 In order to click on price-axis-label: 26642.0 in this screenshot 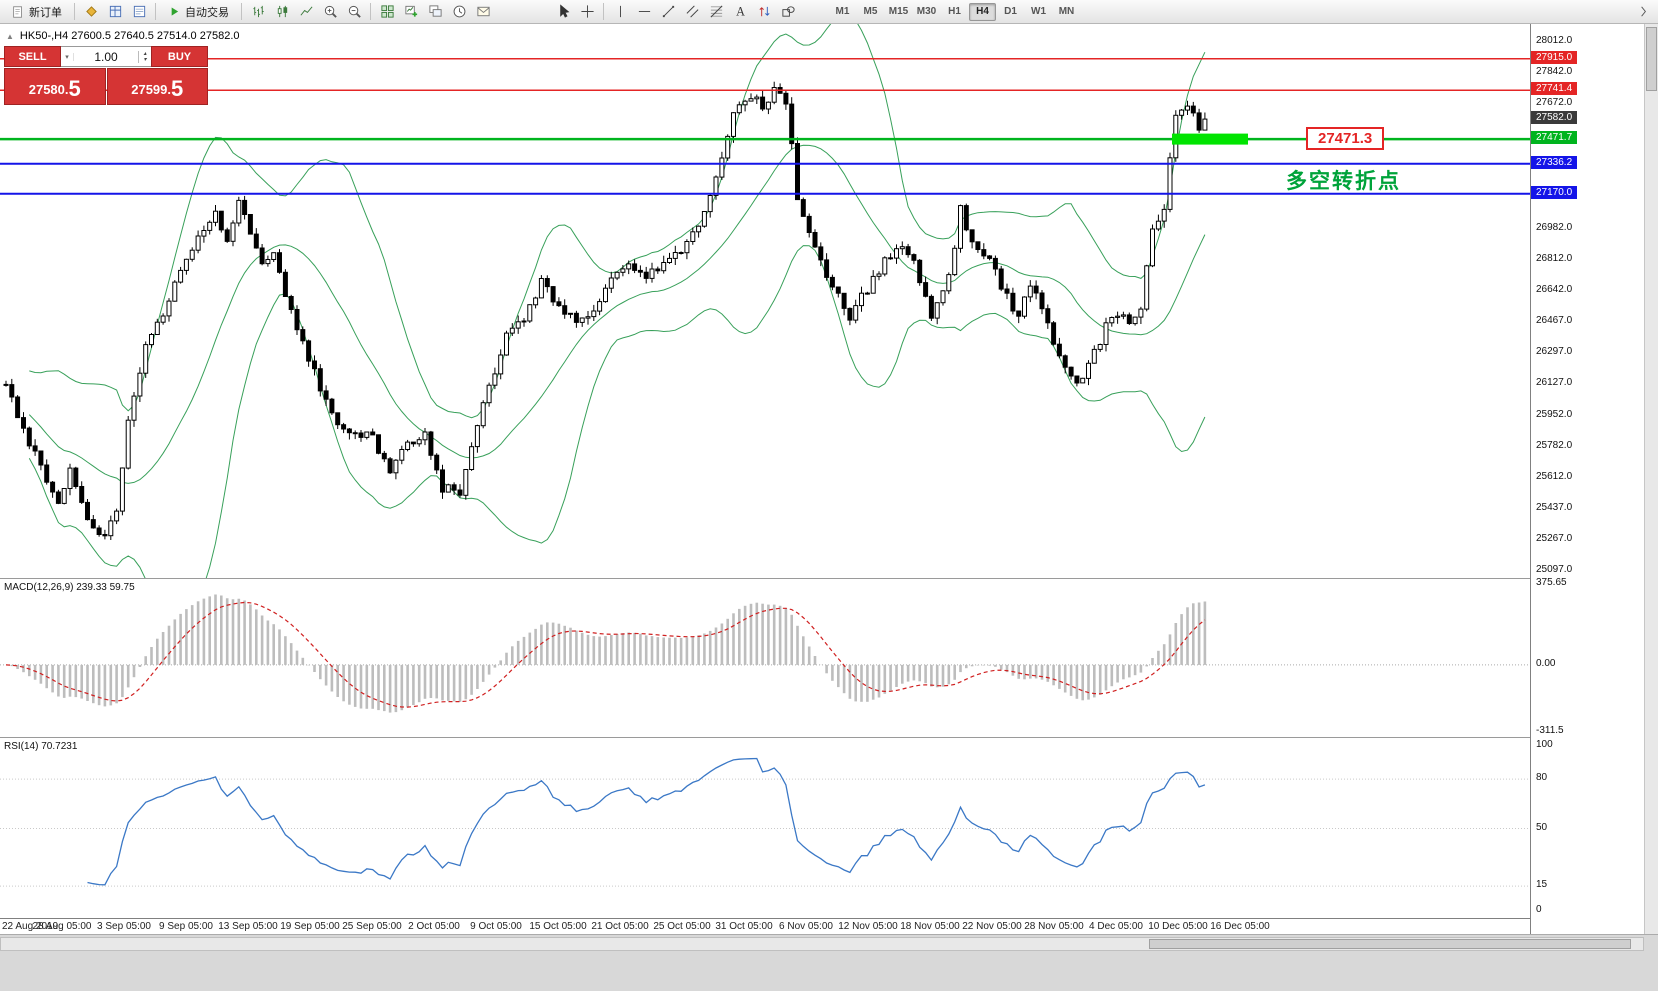, I will do `click(1554, 289)`.